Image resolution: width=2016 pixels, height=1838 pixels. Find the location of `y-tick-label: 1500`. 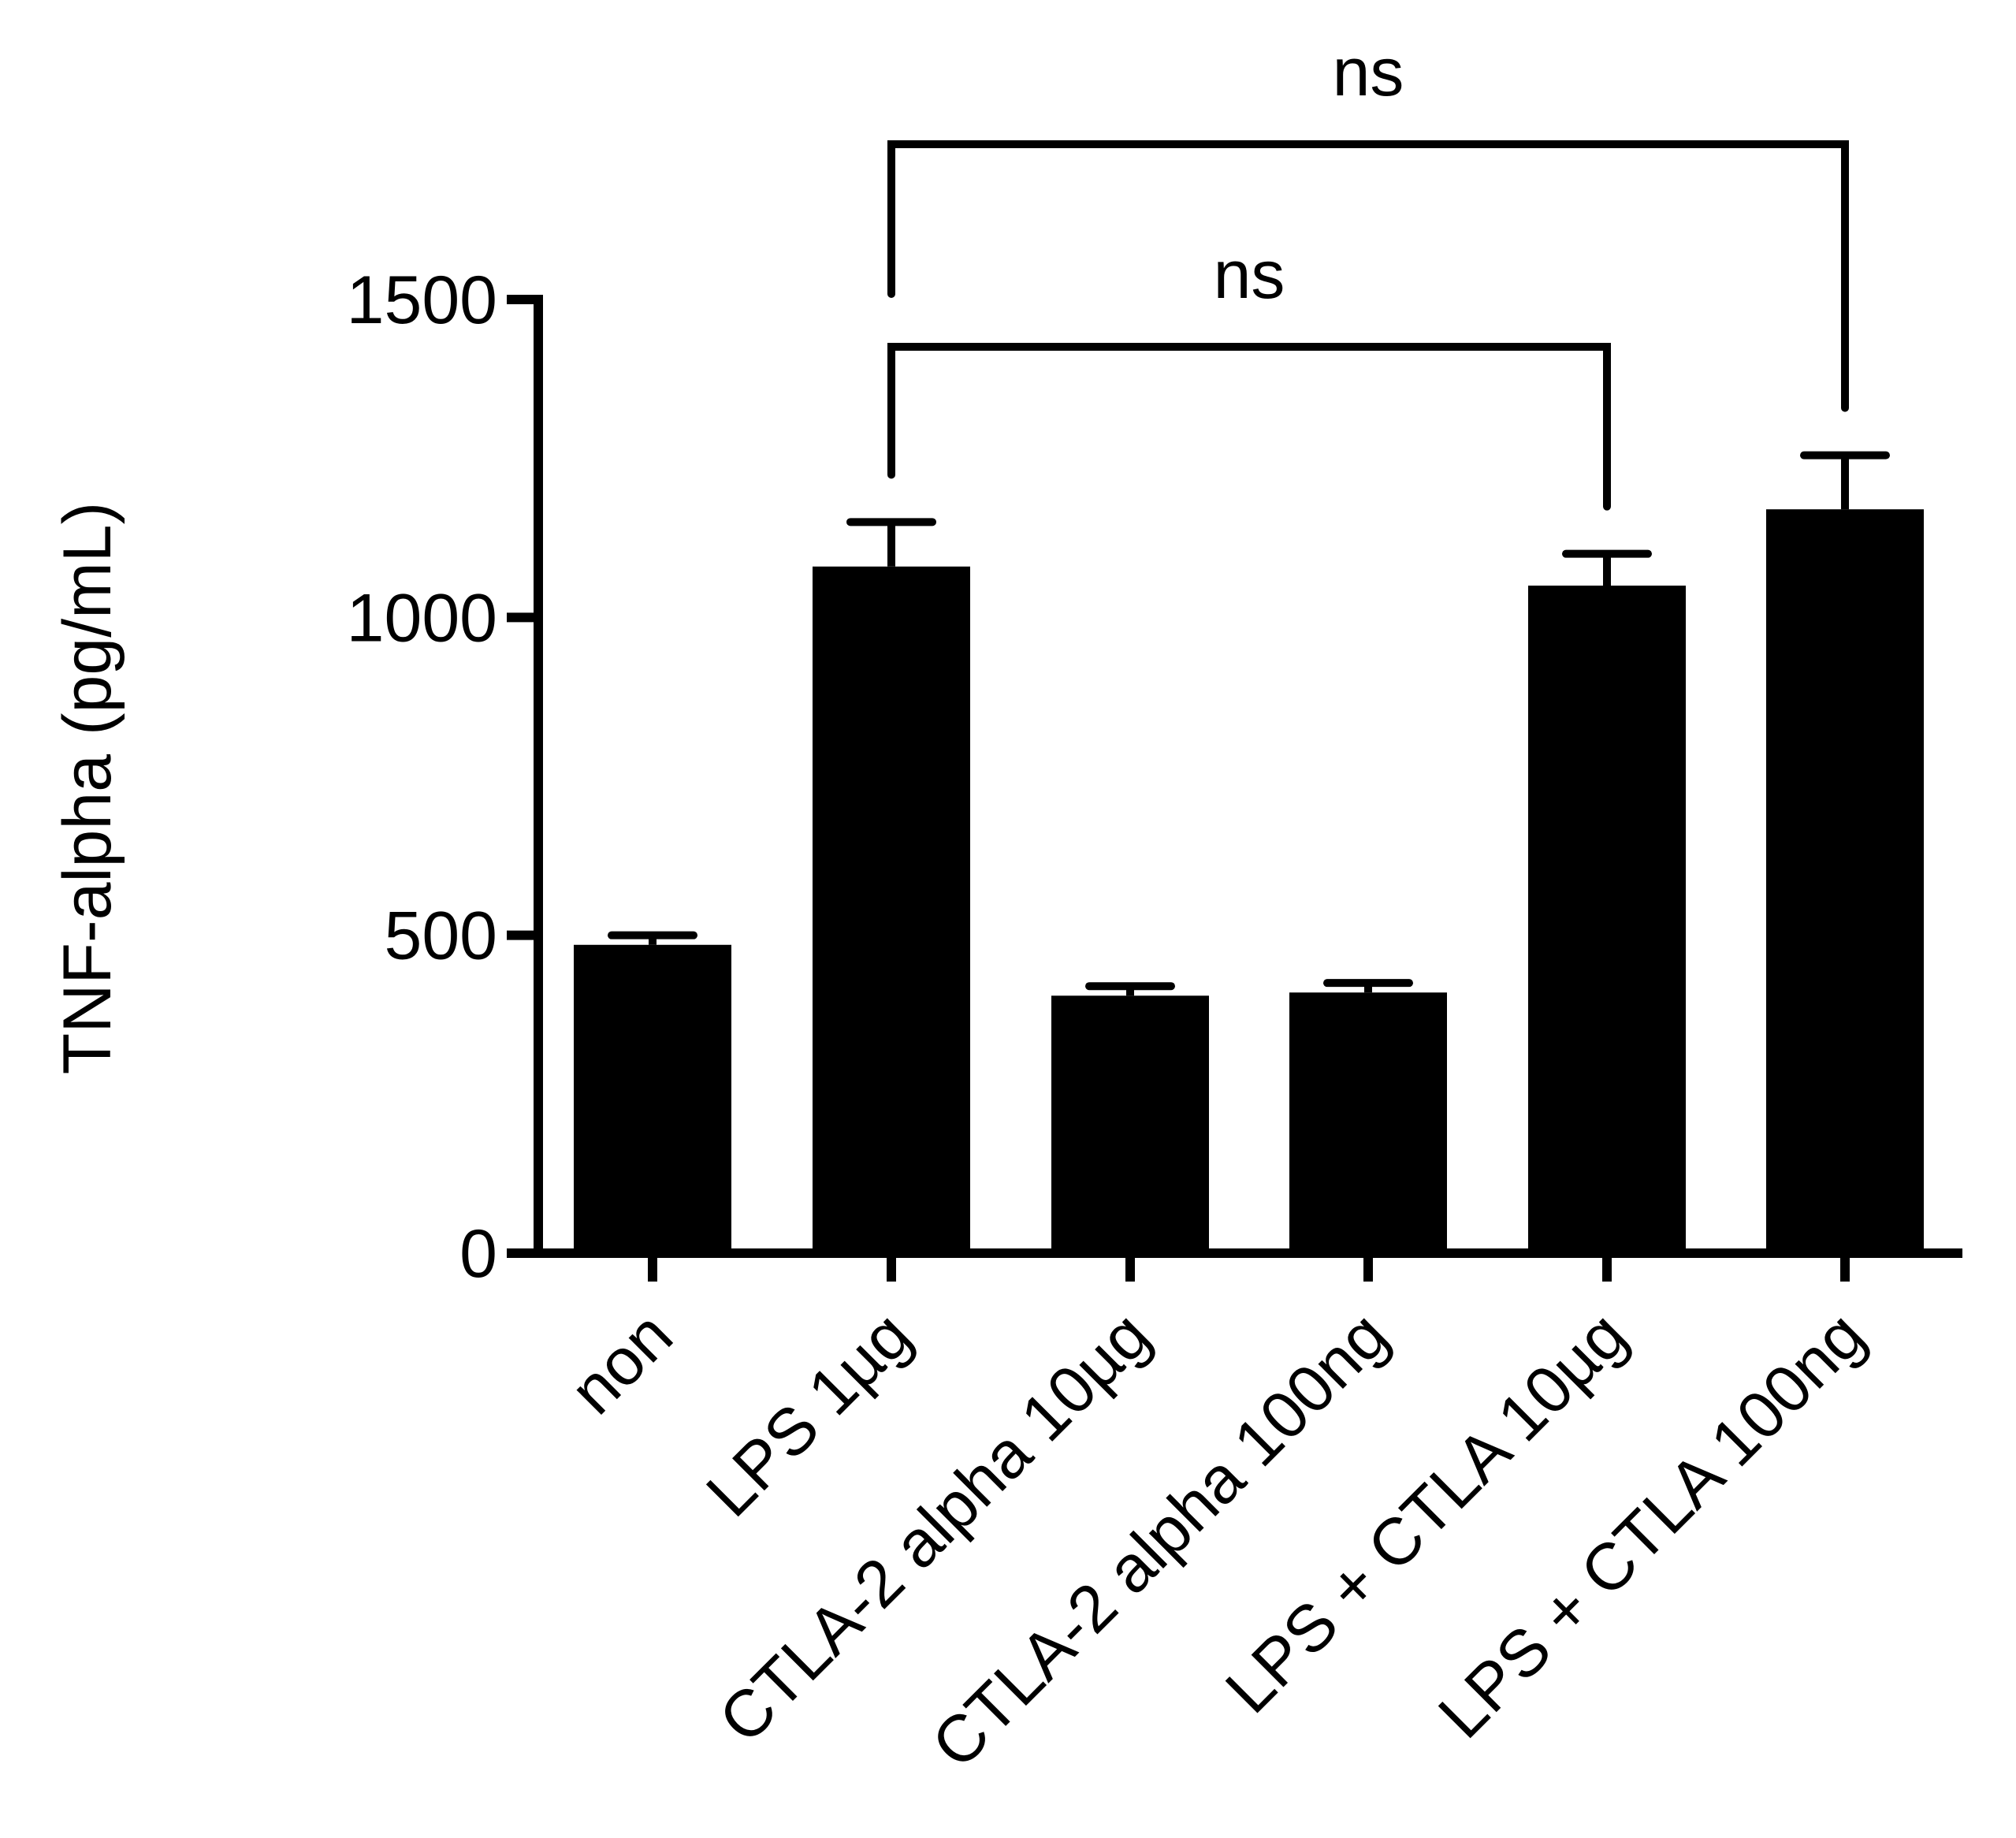

y-tick-label: 1500 is located at coordinates (422, 300).